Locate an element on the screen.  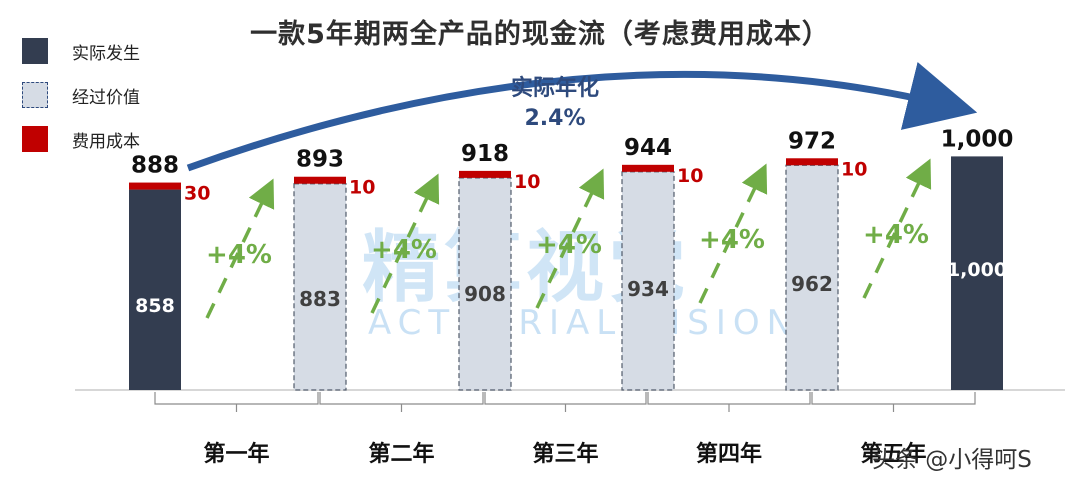
footer-tag: 头条 @小得呵S is located at coordinates (952, 460).